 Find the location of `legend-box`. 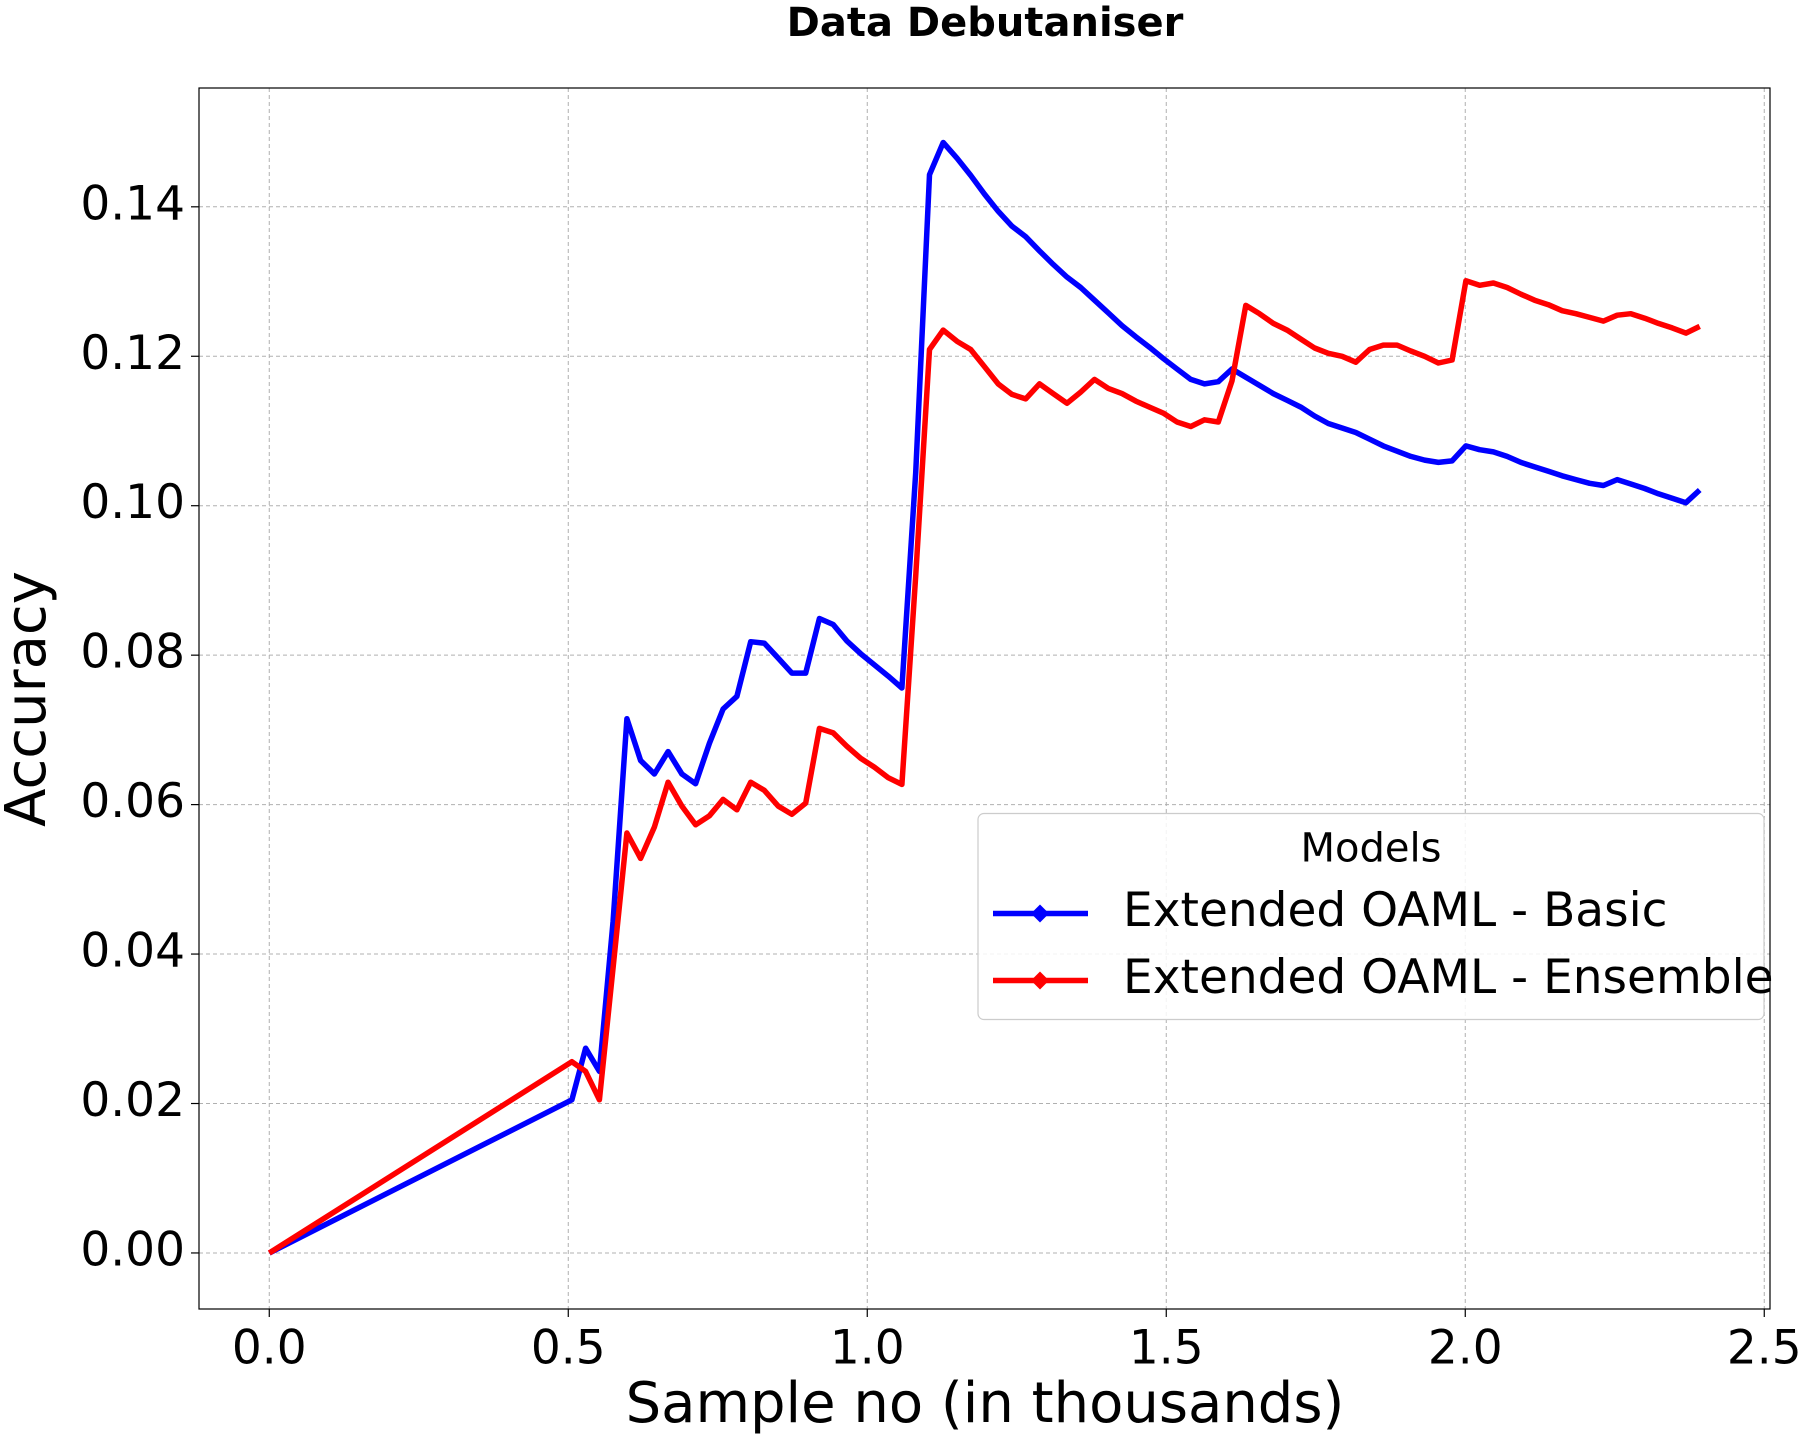

legend-box is located at coordinates (1371, 916).